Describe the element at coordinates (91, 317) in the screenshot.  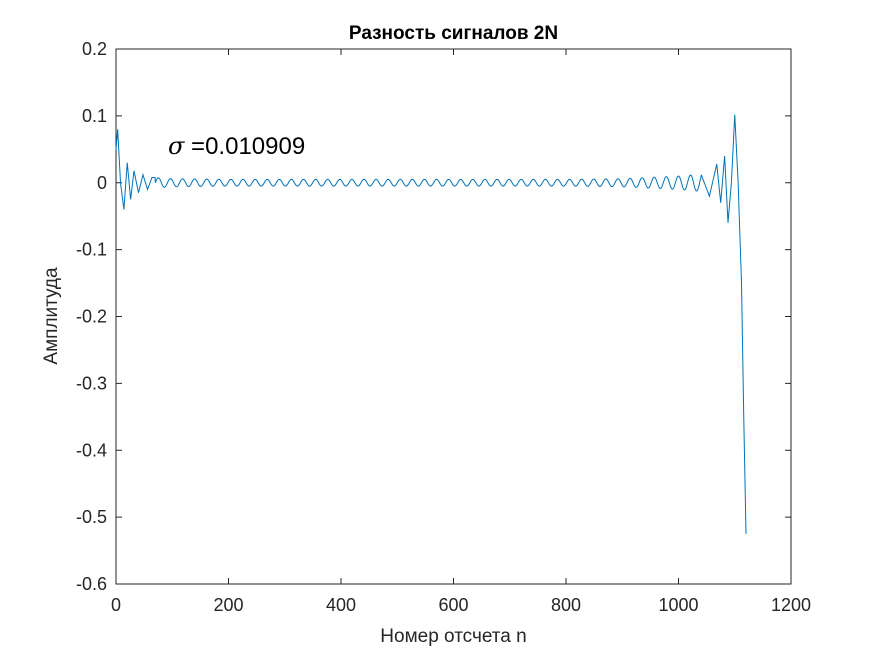
I see `y-tick-label: -0.2` at that location.